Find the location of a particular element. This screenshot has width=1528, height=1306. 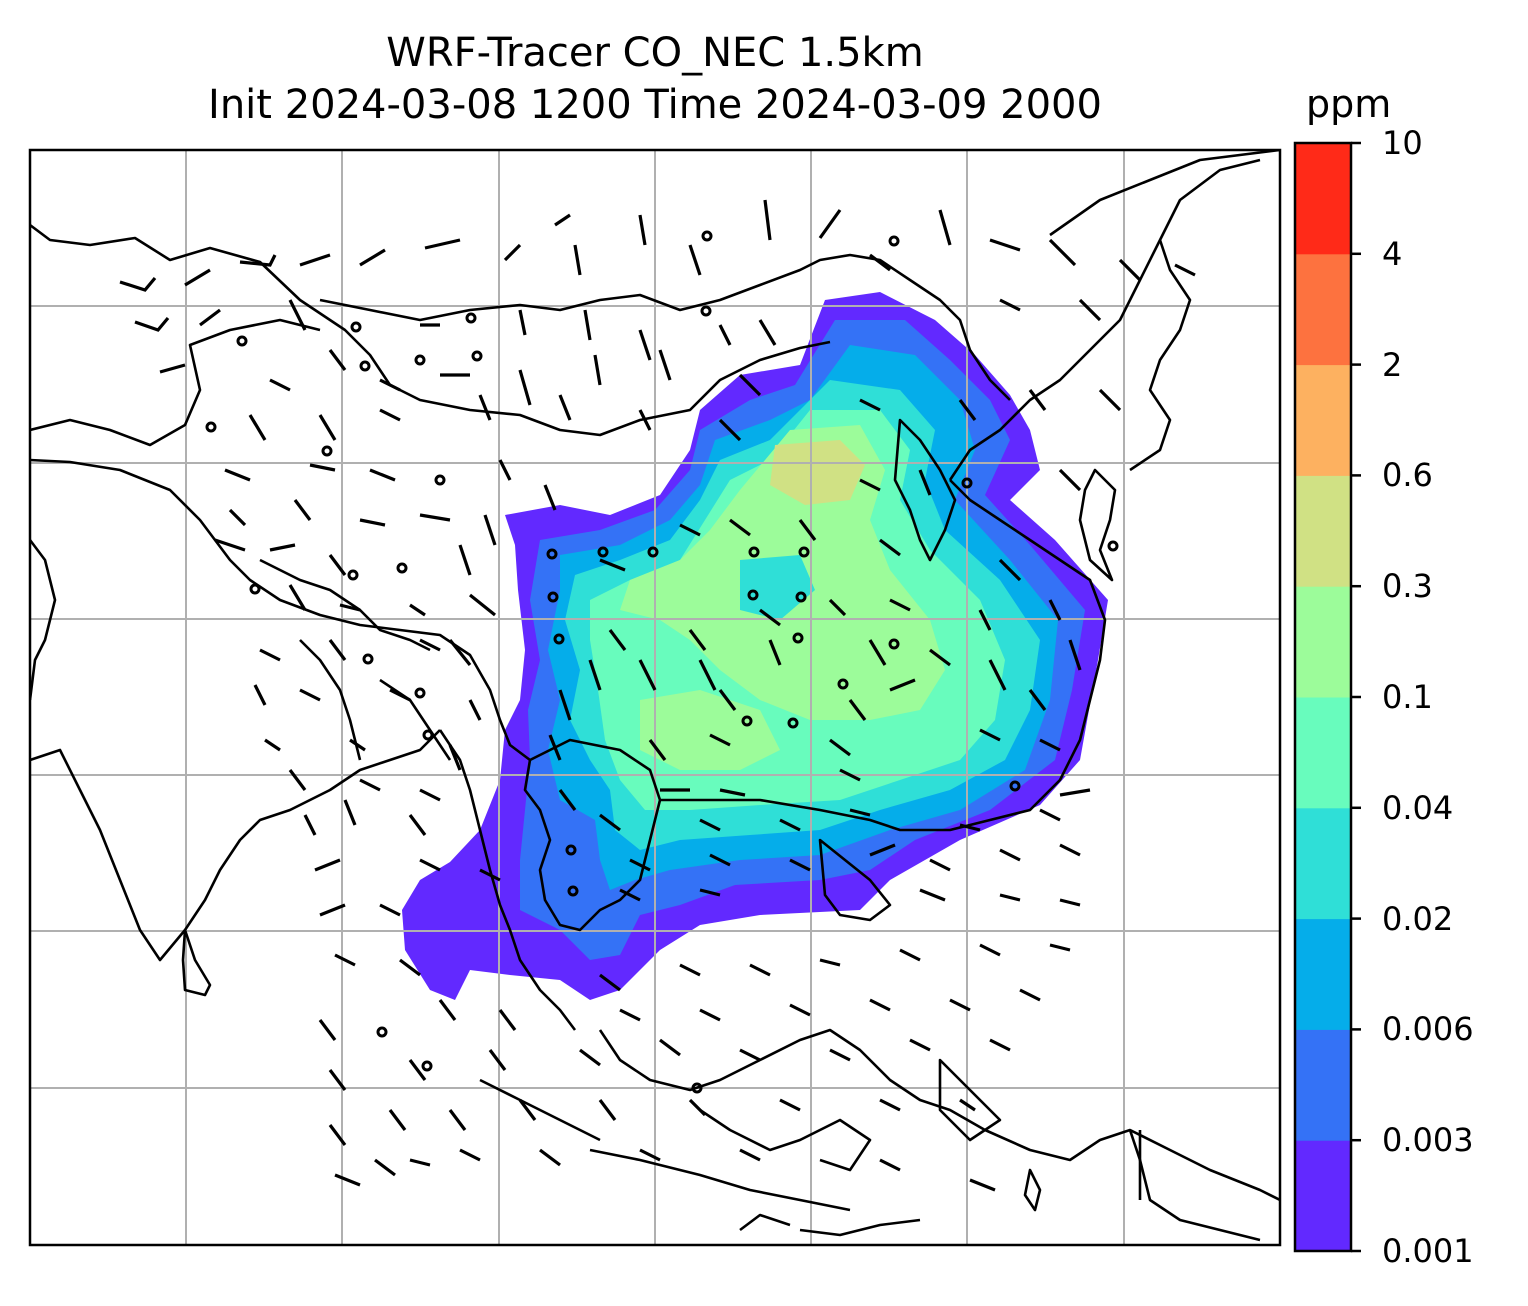

colorbar-tick-label: 0.003 is located at coordinates (1428, 1140).